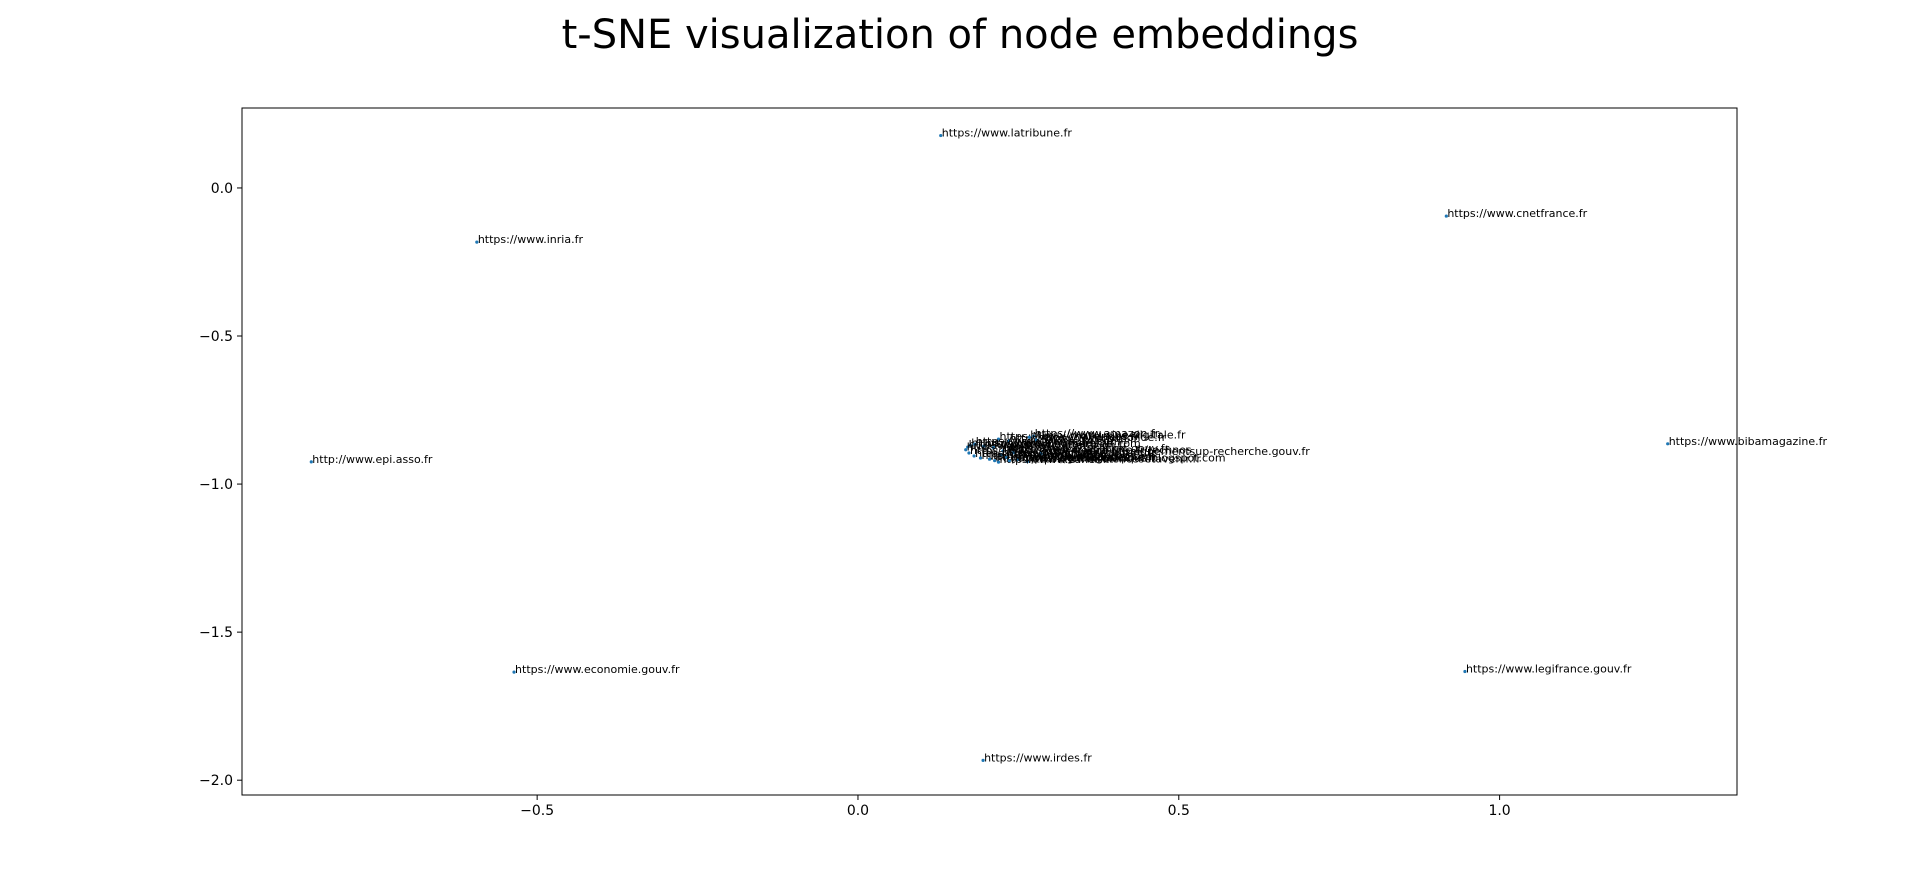 The width and height of the screenshot is (1920, 889). What do you see at coordinates (216, 633) in the screenshot?
I see `y-tick-label: −1.5` at bounding box center [216, 633].